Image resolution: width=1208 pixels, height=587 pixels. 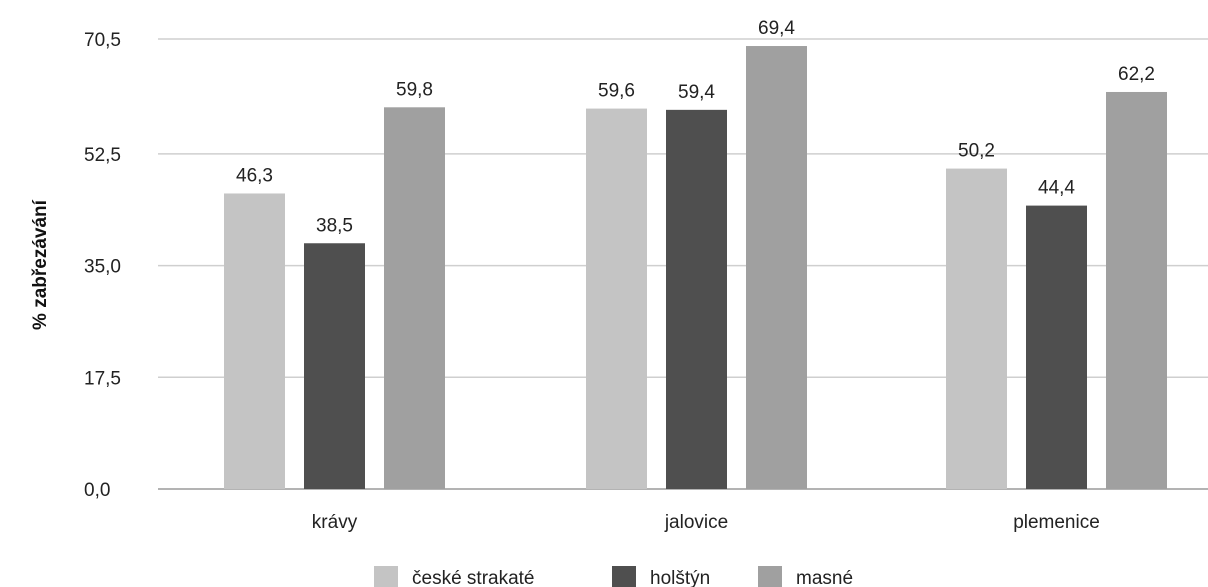 What do you see at coordinates (824, 577) in the screenshot?
I see `legend-label: masné` at bounding box center [824, 577].